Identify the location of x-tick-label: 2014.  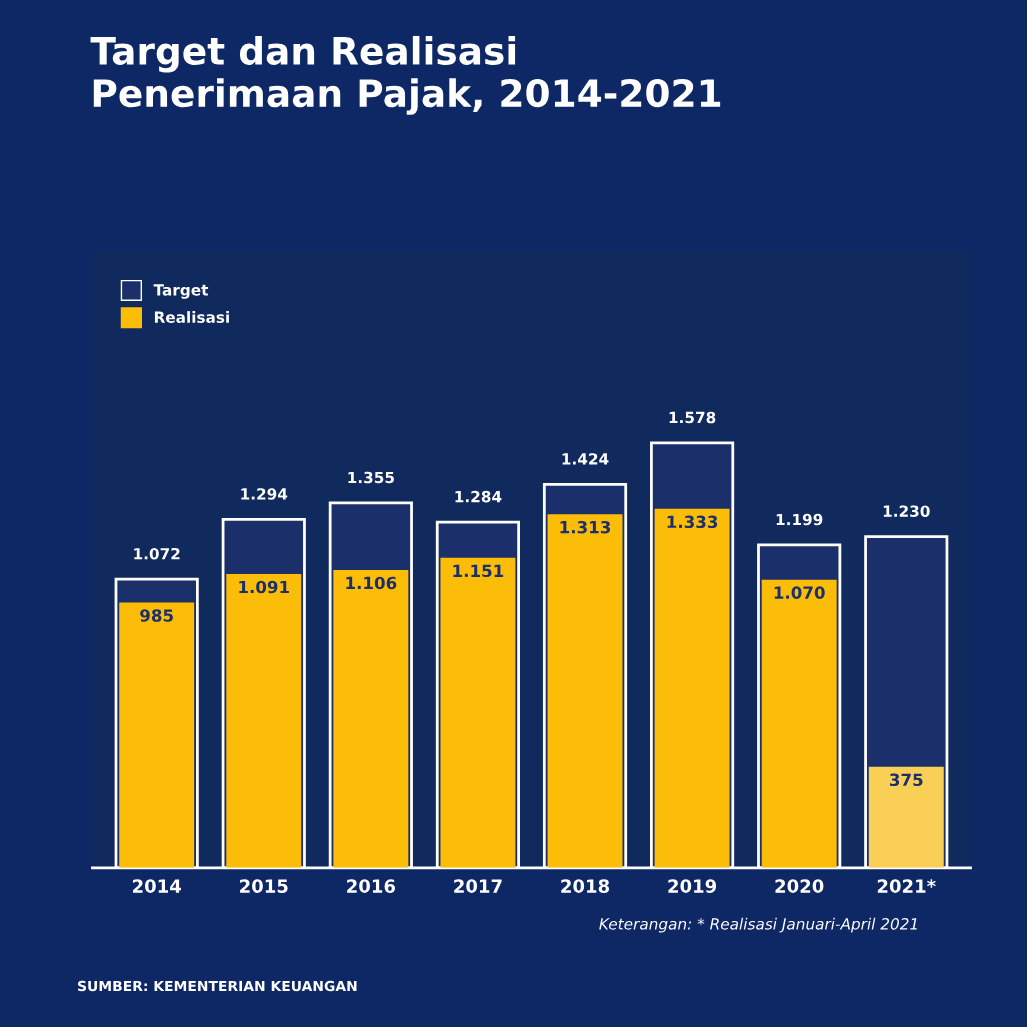
(156, 886).